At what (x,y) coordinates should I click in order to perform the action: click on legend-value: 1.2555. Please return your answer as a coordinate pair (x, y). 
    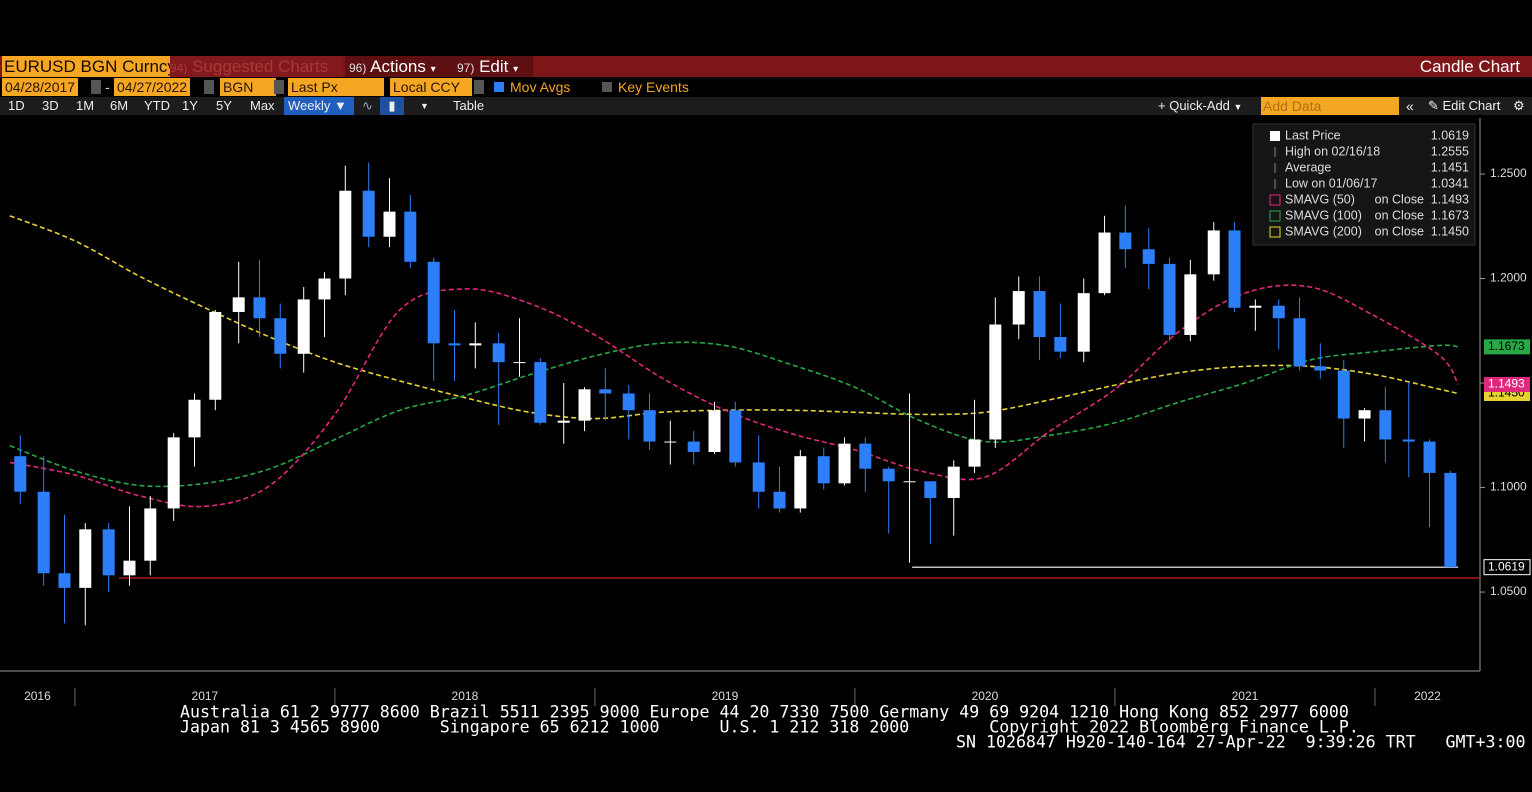
    Looking at the image, I should click on (1450, 151).